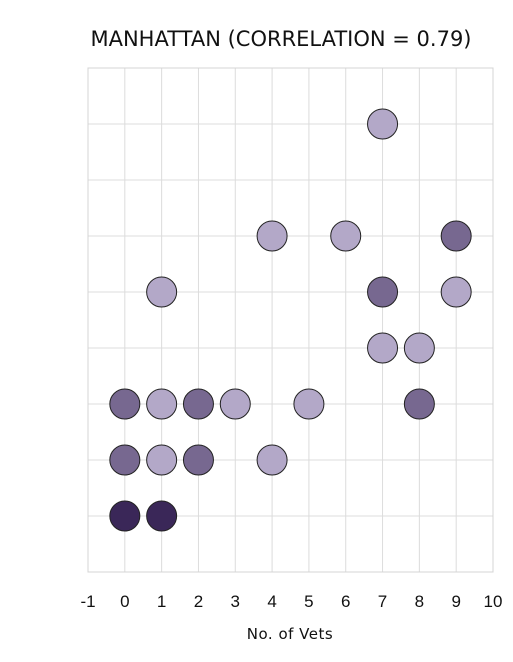 This screenshot has height=662, width=513. I want to click on x-tick-label: 4, so click(271, 601).